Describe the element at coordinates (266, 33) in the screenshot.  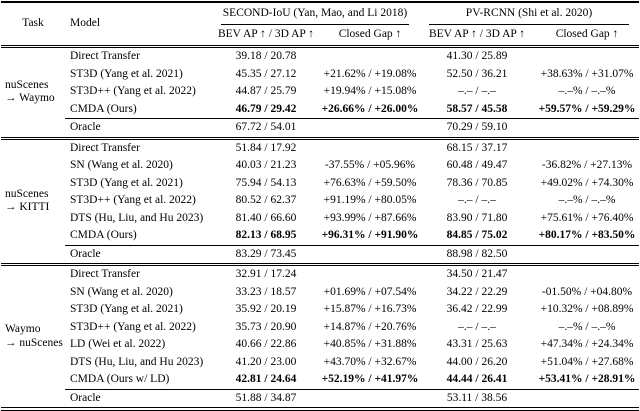
I see `col-header-second-ap: BEV AP ↑ / 3D AP ↑` at that location.